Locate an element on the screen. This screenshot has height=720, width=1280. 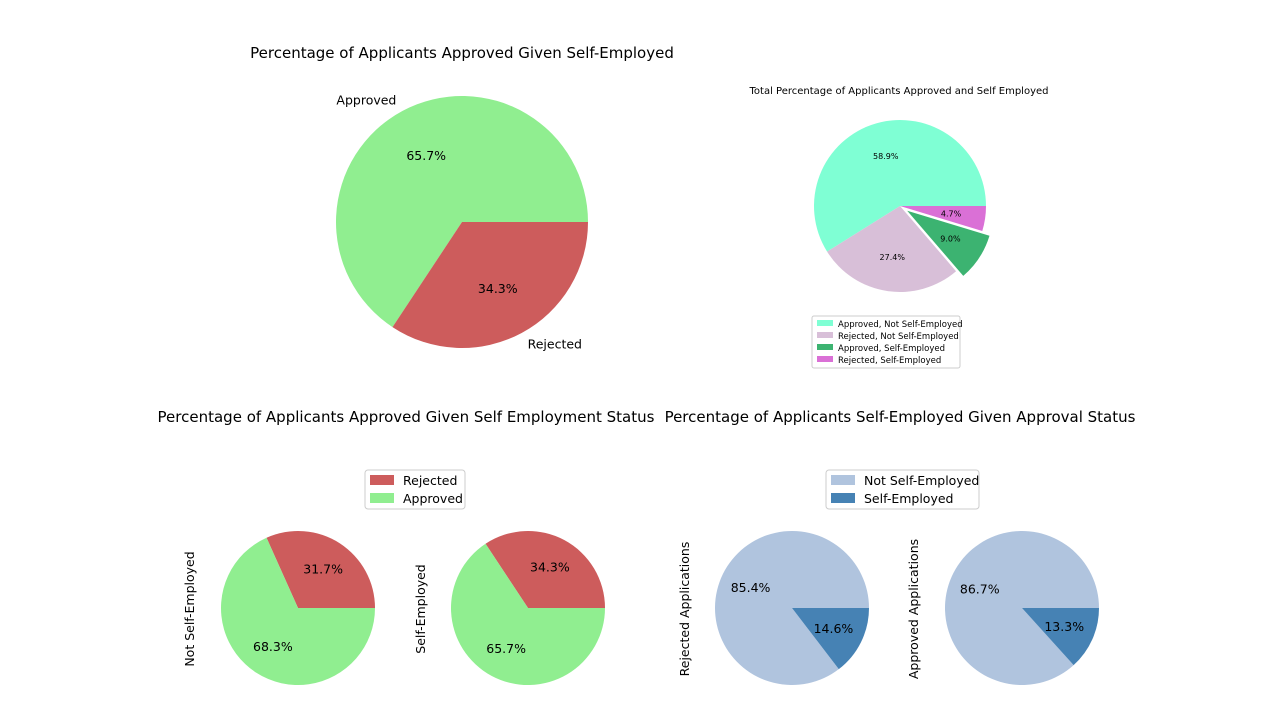
legend-item: Self-Employed is located at coordinates (892, 498).